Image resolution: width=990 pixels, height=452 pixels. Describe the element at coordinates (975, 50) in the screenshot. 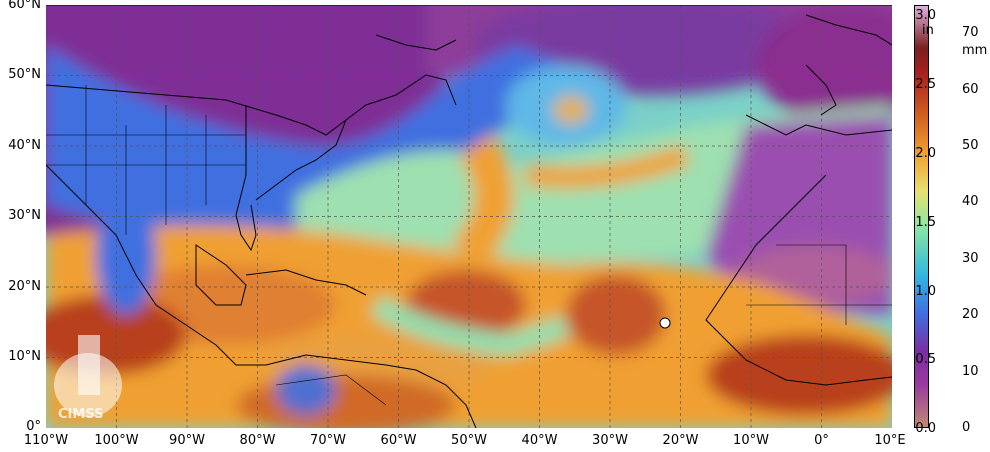

I see `colorbar-unit-mm: mm` at that location.